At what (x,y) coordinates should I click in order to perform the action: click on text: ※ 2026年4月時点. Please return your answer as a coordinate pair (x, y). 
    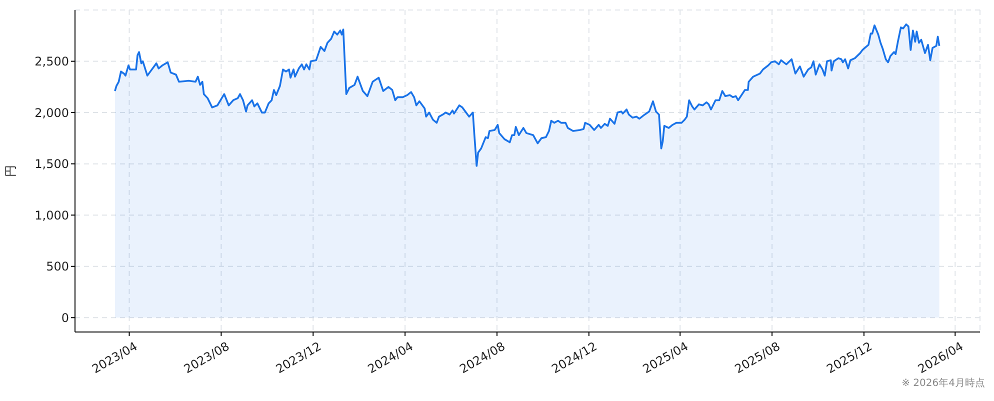
    Looking at the image, I should click on (943, 384).